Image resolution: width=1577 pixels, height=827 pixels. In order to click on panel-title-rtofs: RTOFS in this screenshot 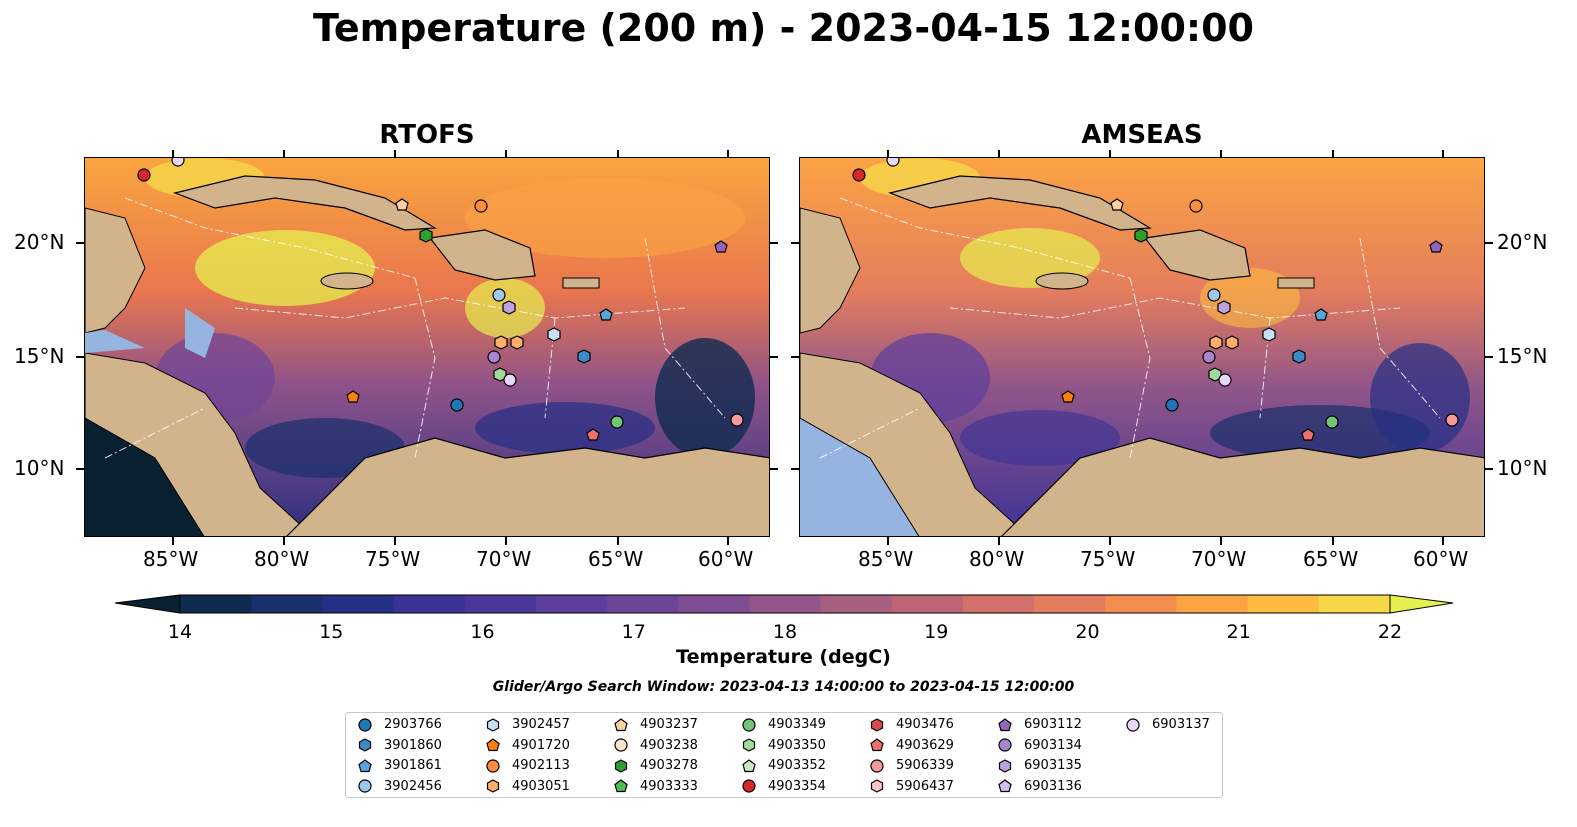, I will do `click(427, 135)`.